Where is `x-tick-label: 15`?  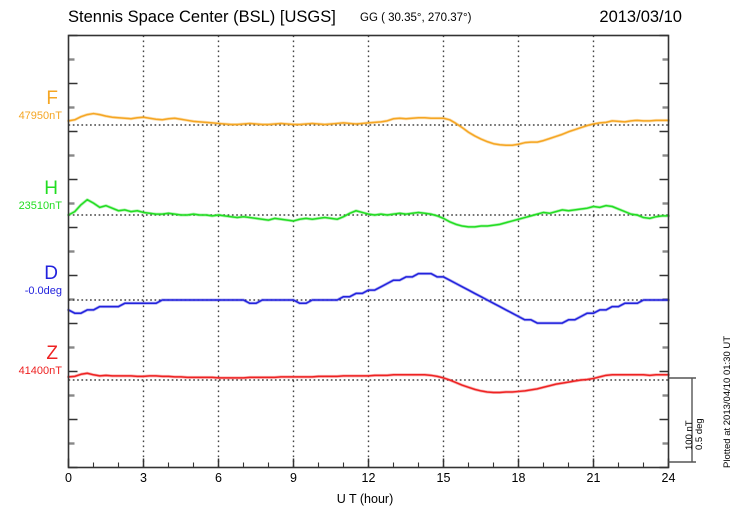 x-tick-label: 15 is located at coordinates (443, 478).